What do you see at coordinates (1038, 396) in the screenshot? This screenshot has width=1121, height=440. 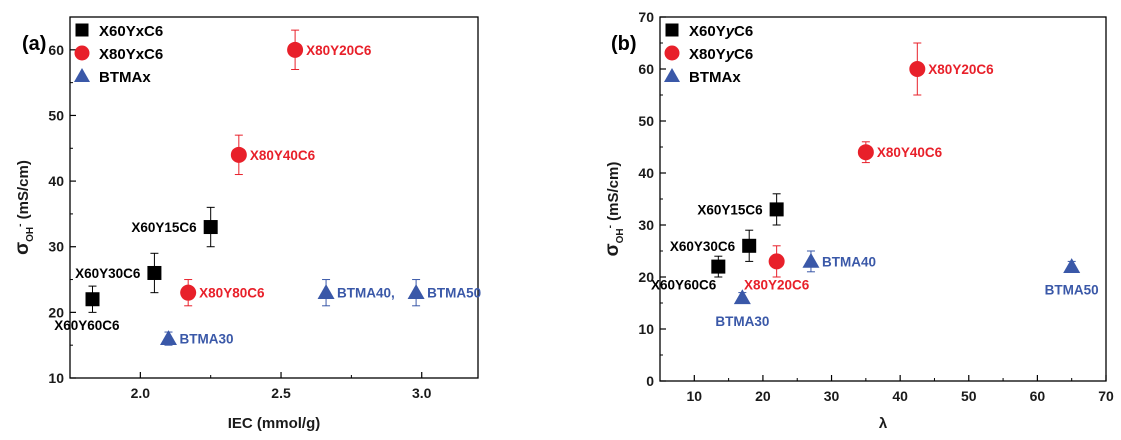 I see `x-tick-label: 60` at bounding box center [1038, 396].